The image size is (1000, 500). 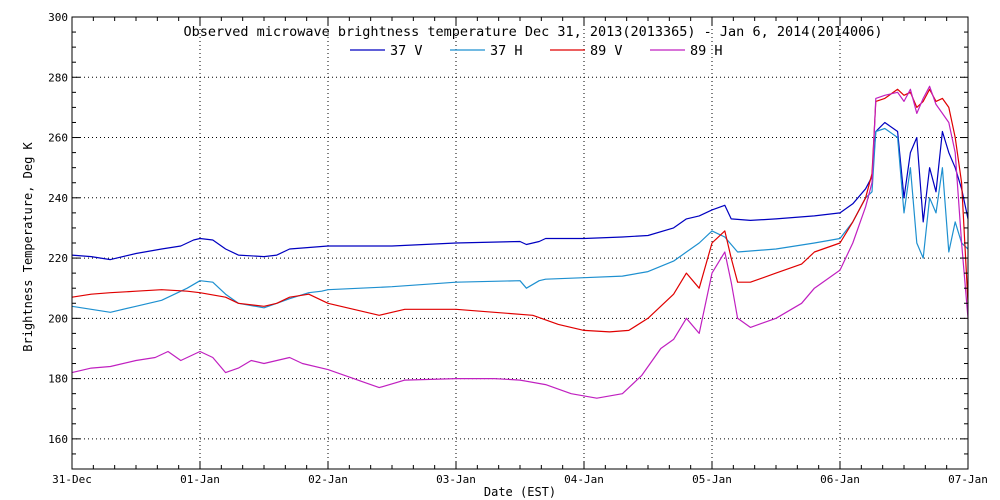 What do you see at coordinates (584, 479) in the screenshot?
I see `x-tick-label: 04-Jan` at bounding box center [584, 479].